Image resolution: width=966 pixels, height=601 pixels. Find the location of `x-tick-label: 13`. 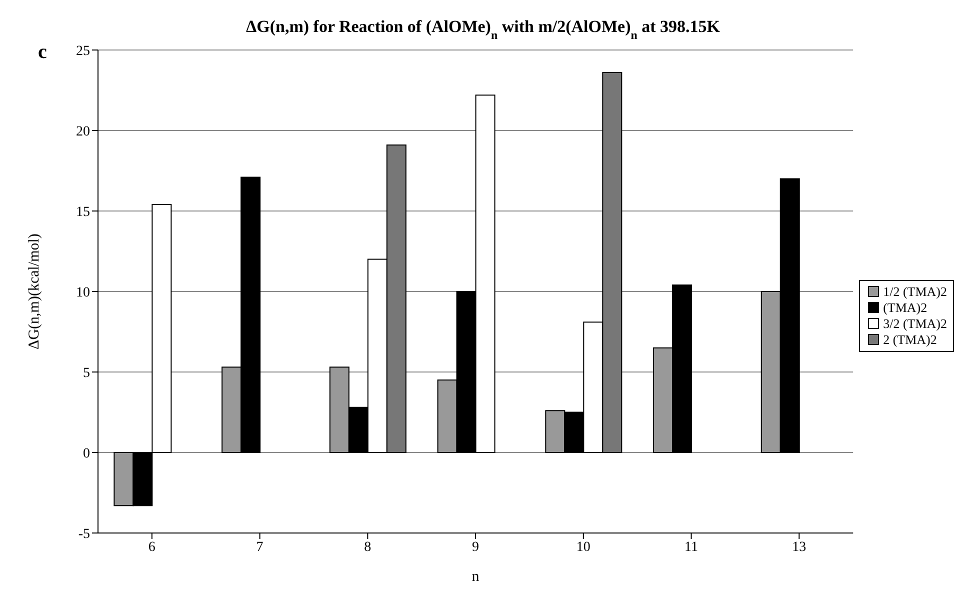

x-tick-label: 13 is located at coordinates (799, 547).